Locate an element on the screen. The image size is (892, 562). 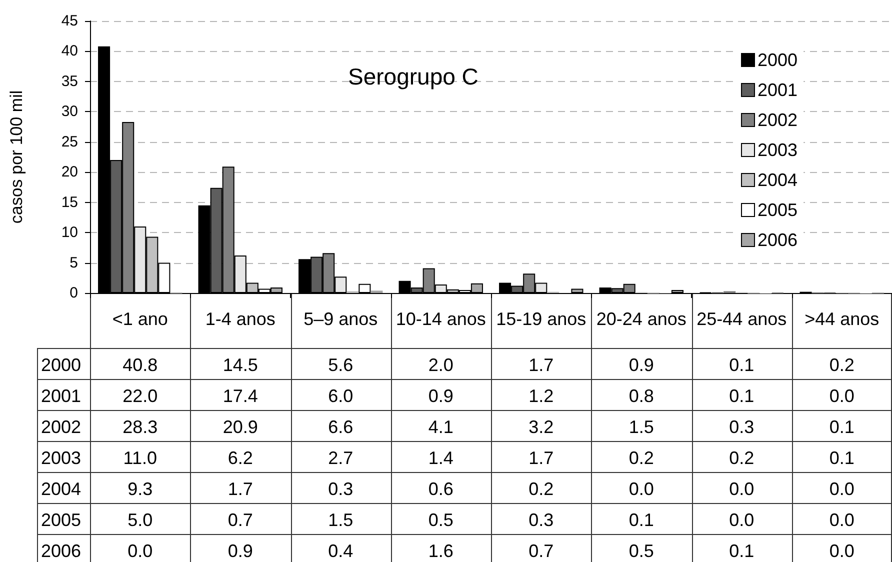
data-label: 0.6 is located at coordinates (440, 488).